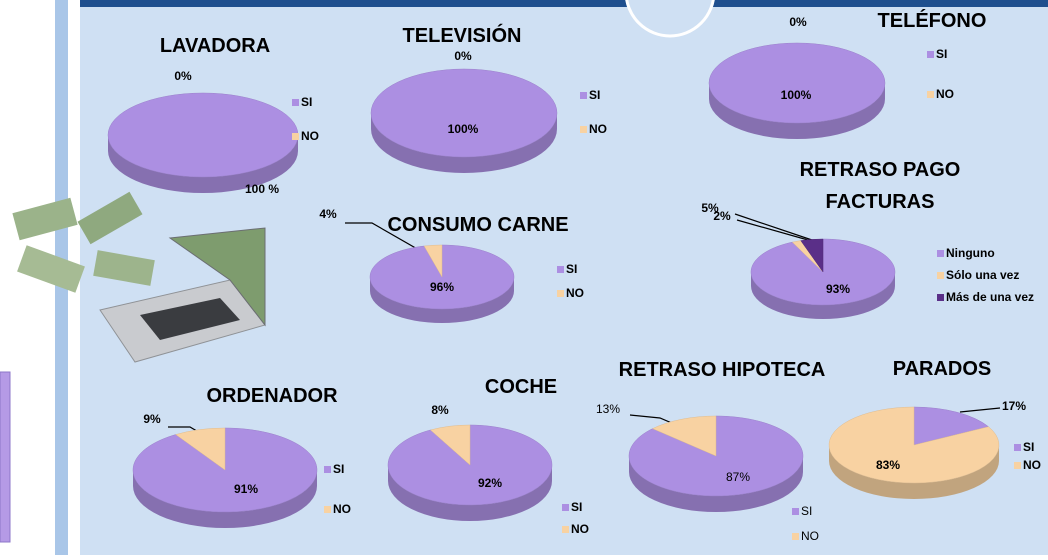 This screenshot has height=560, width=1048. What do you see at coordinates (490, 483) in the screenshot?
I see `data-label: 92%` at bounding box center [490, 483].